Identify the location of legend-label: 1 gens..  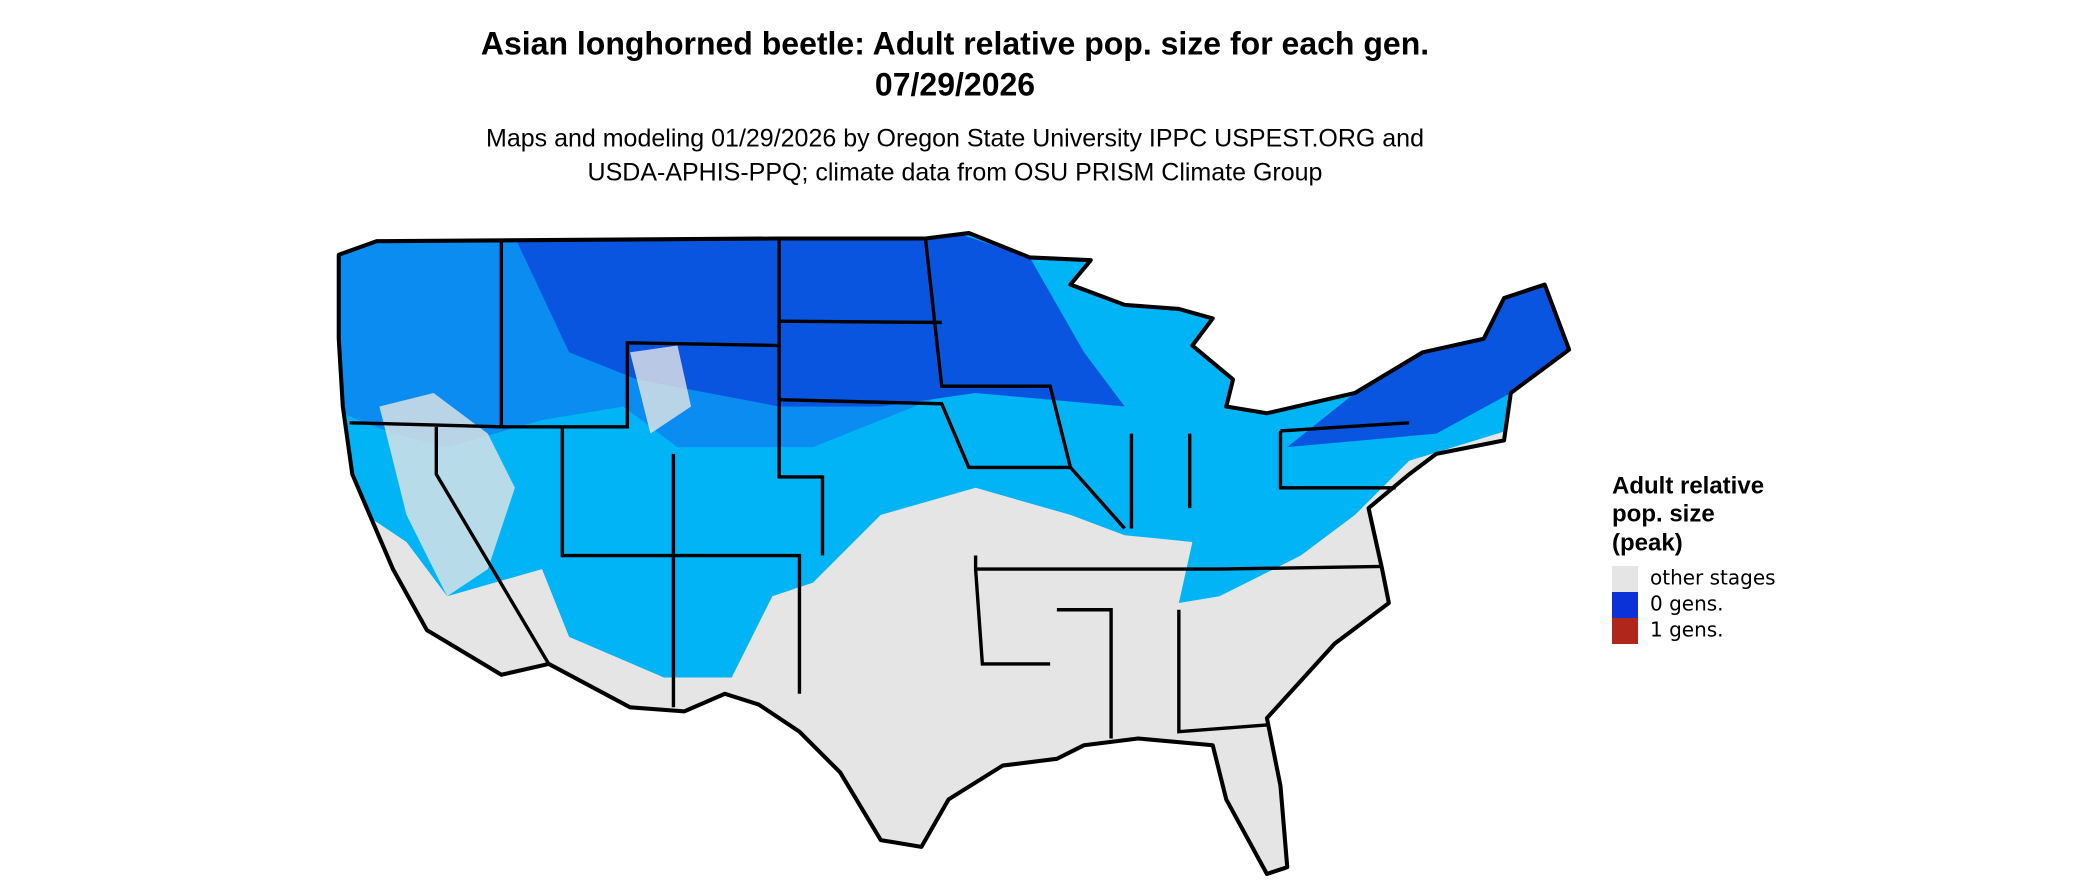
(1687, 630).